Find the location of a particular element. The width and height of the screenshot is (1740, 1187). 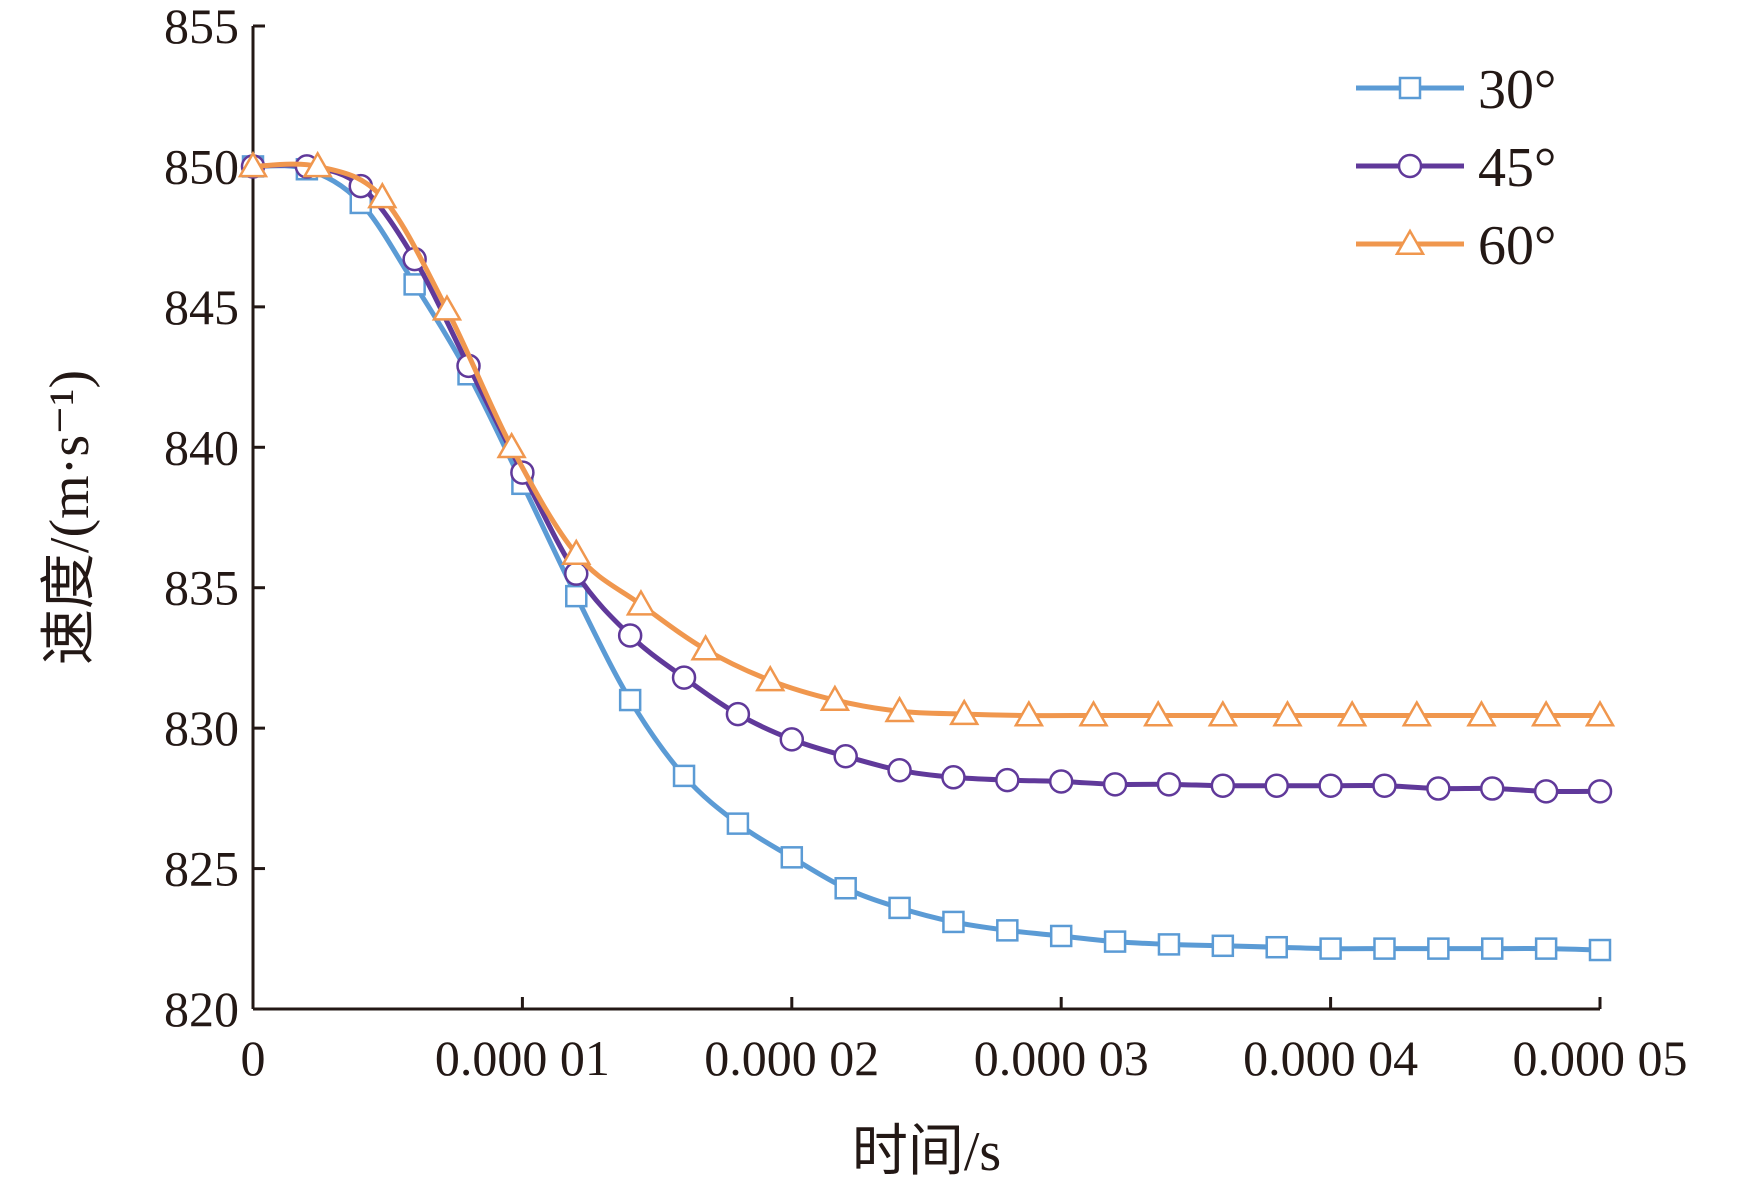

y-tick-label: 850 is located at coordinates (201, 166).